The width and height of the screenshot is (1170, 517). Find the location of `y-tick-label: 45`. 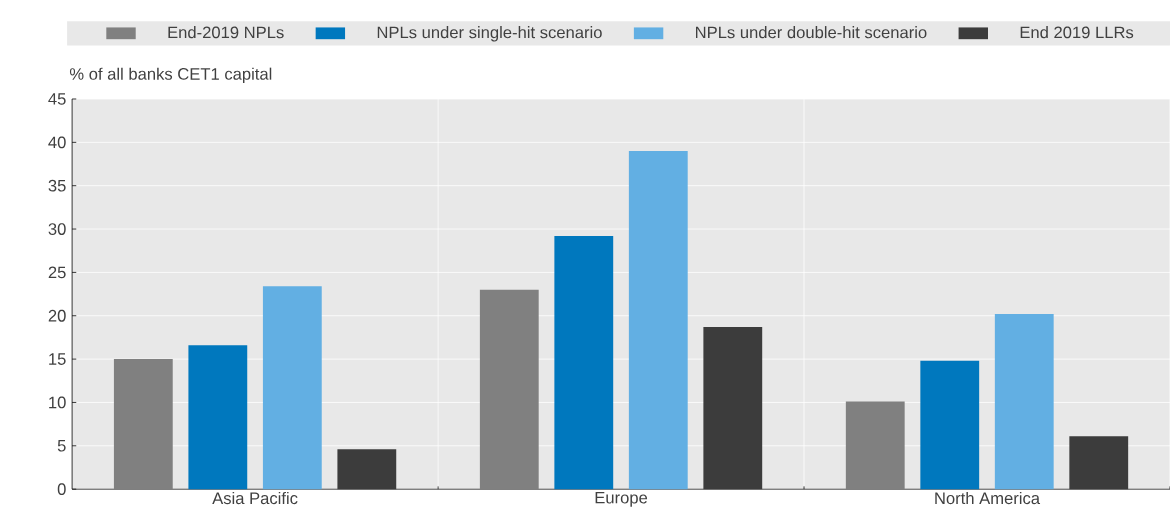

y-tick-label: 45 is located at coordinates (57, 99).